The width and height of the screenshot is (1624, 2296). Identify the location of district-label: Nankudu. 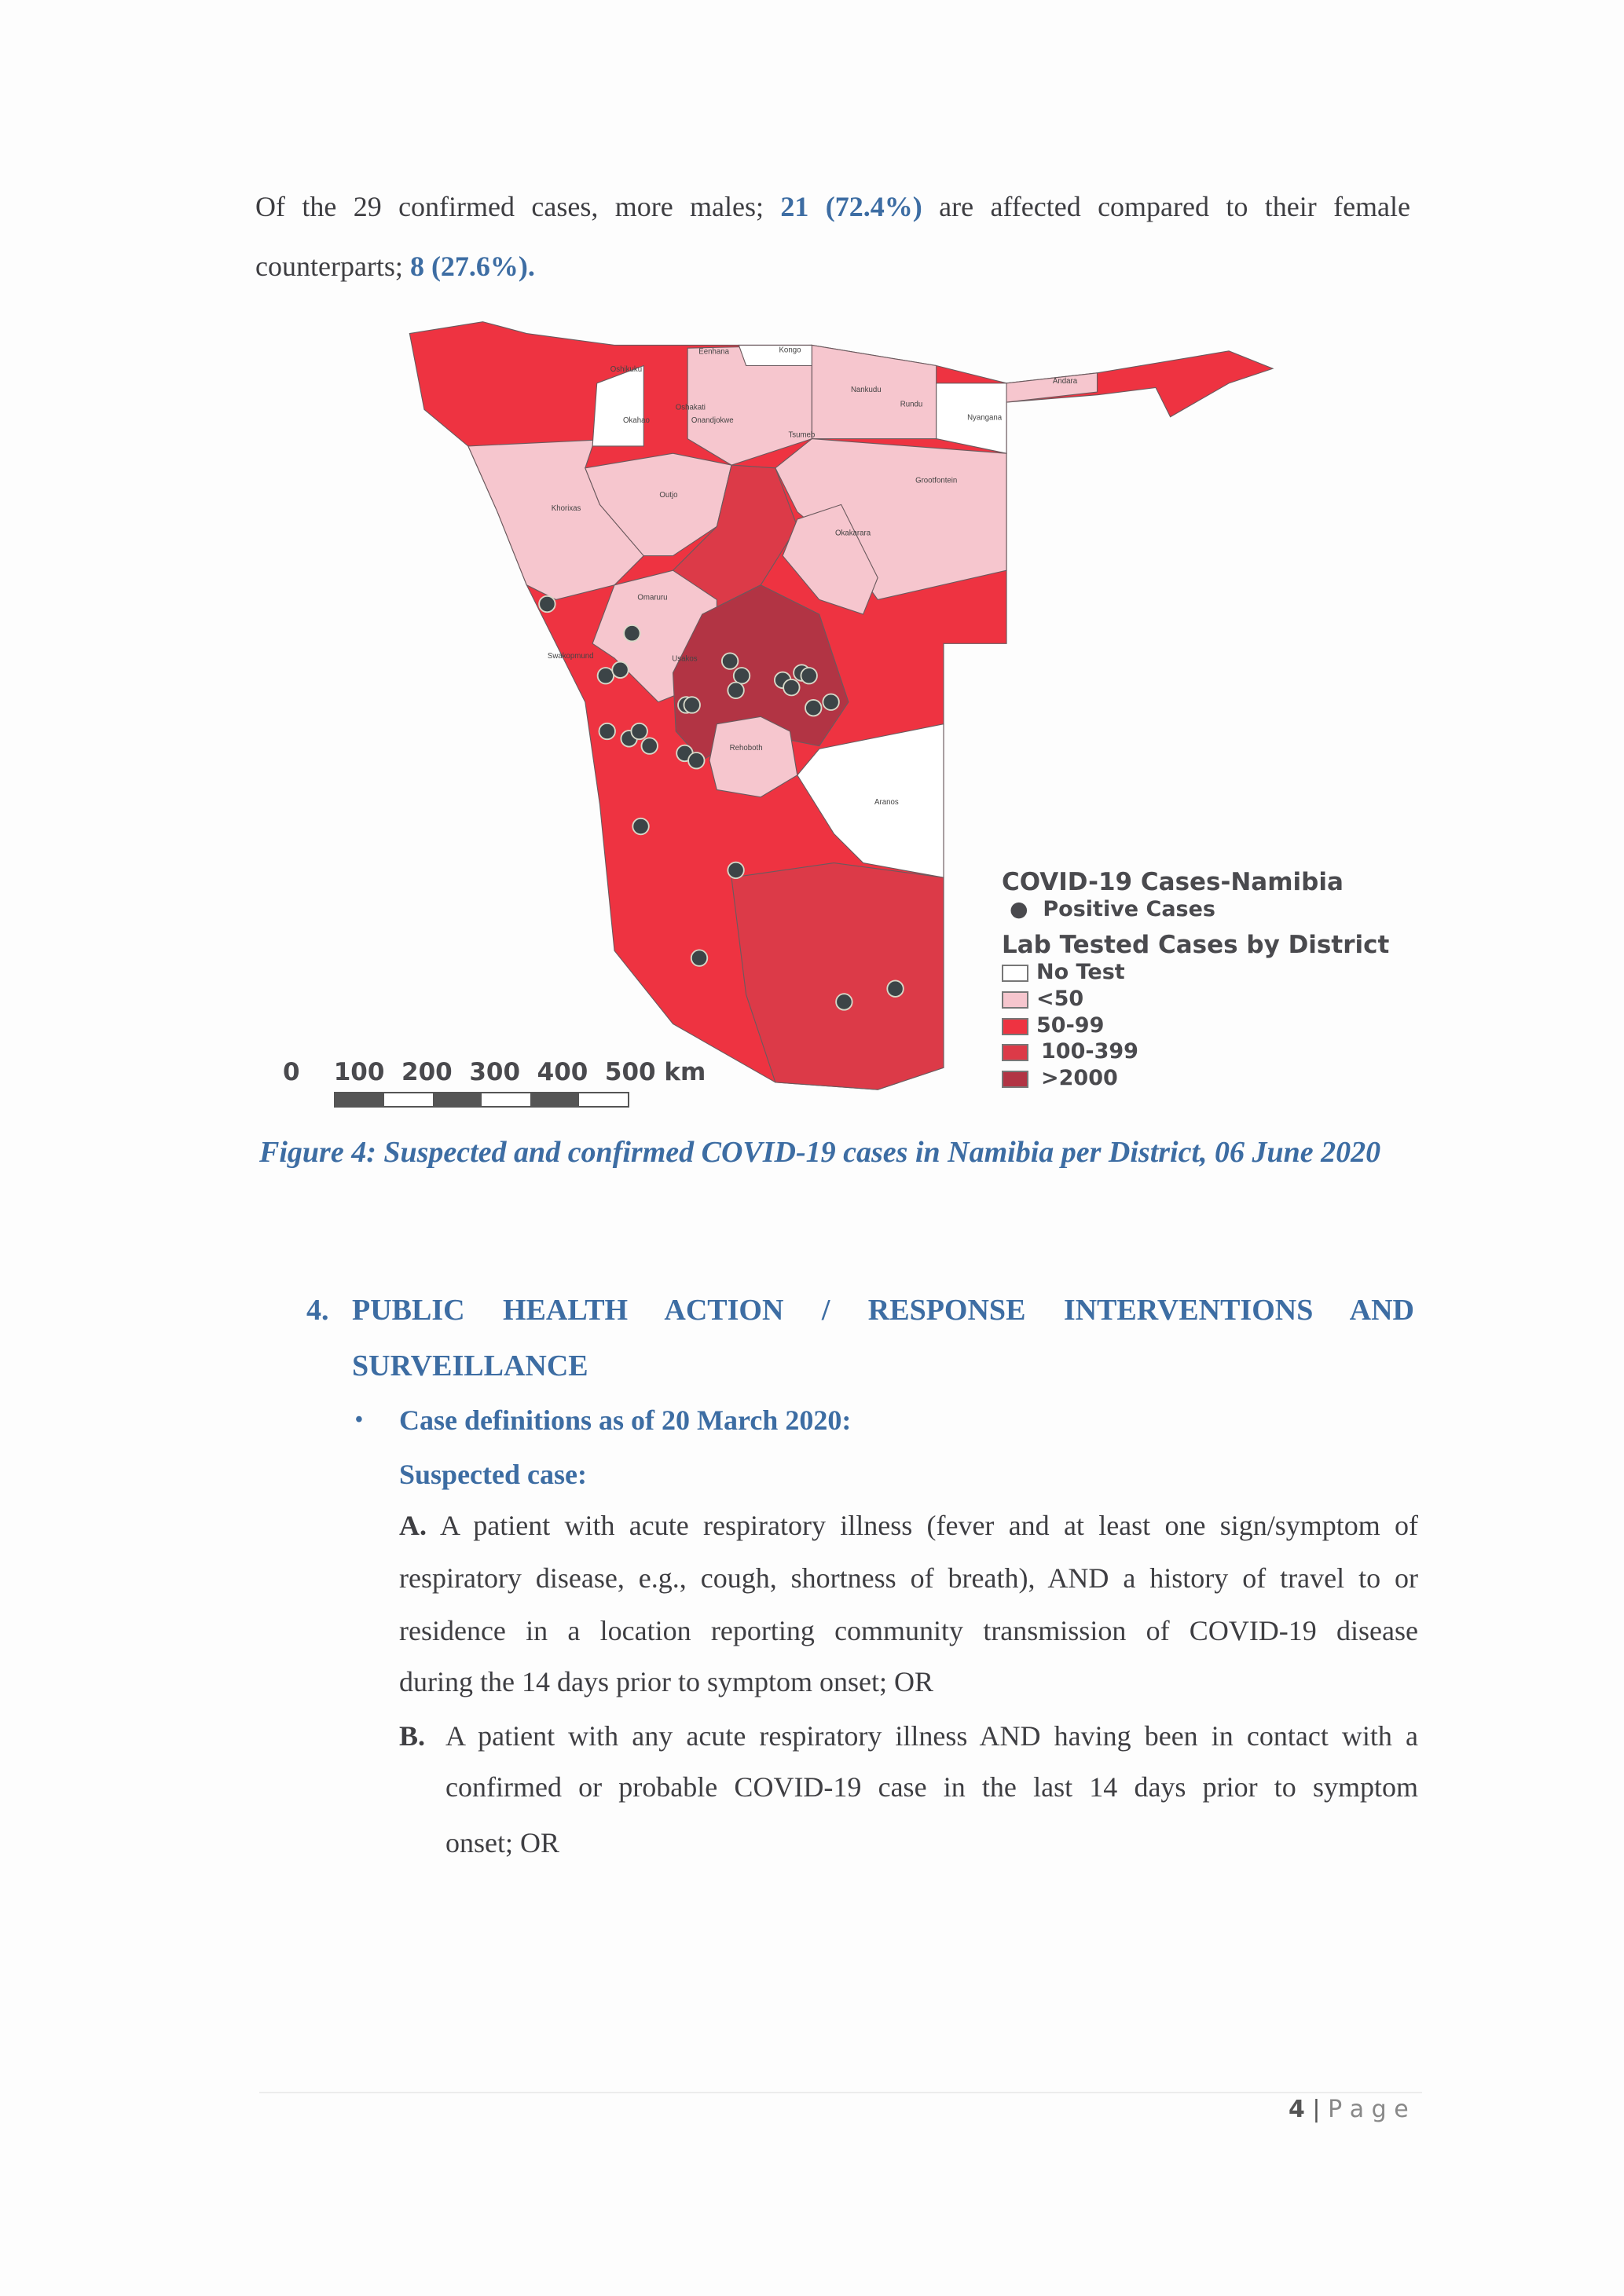
(866, 390).